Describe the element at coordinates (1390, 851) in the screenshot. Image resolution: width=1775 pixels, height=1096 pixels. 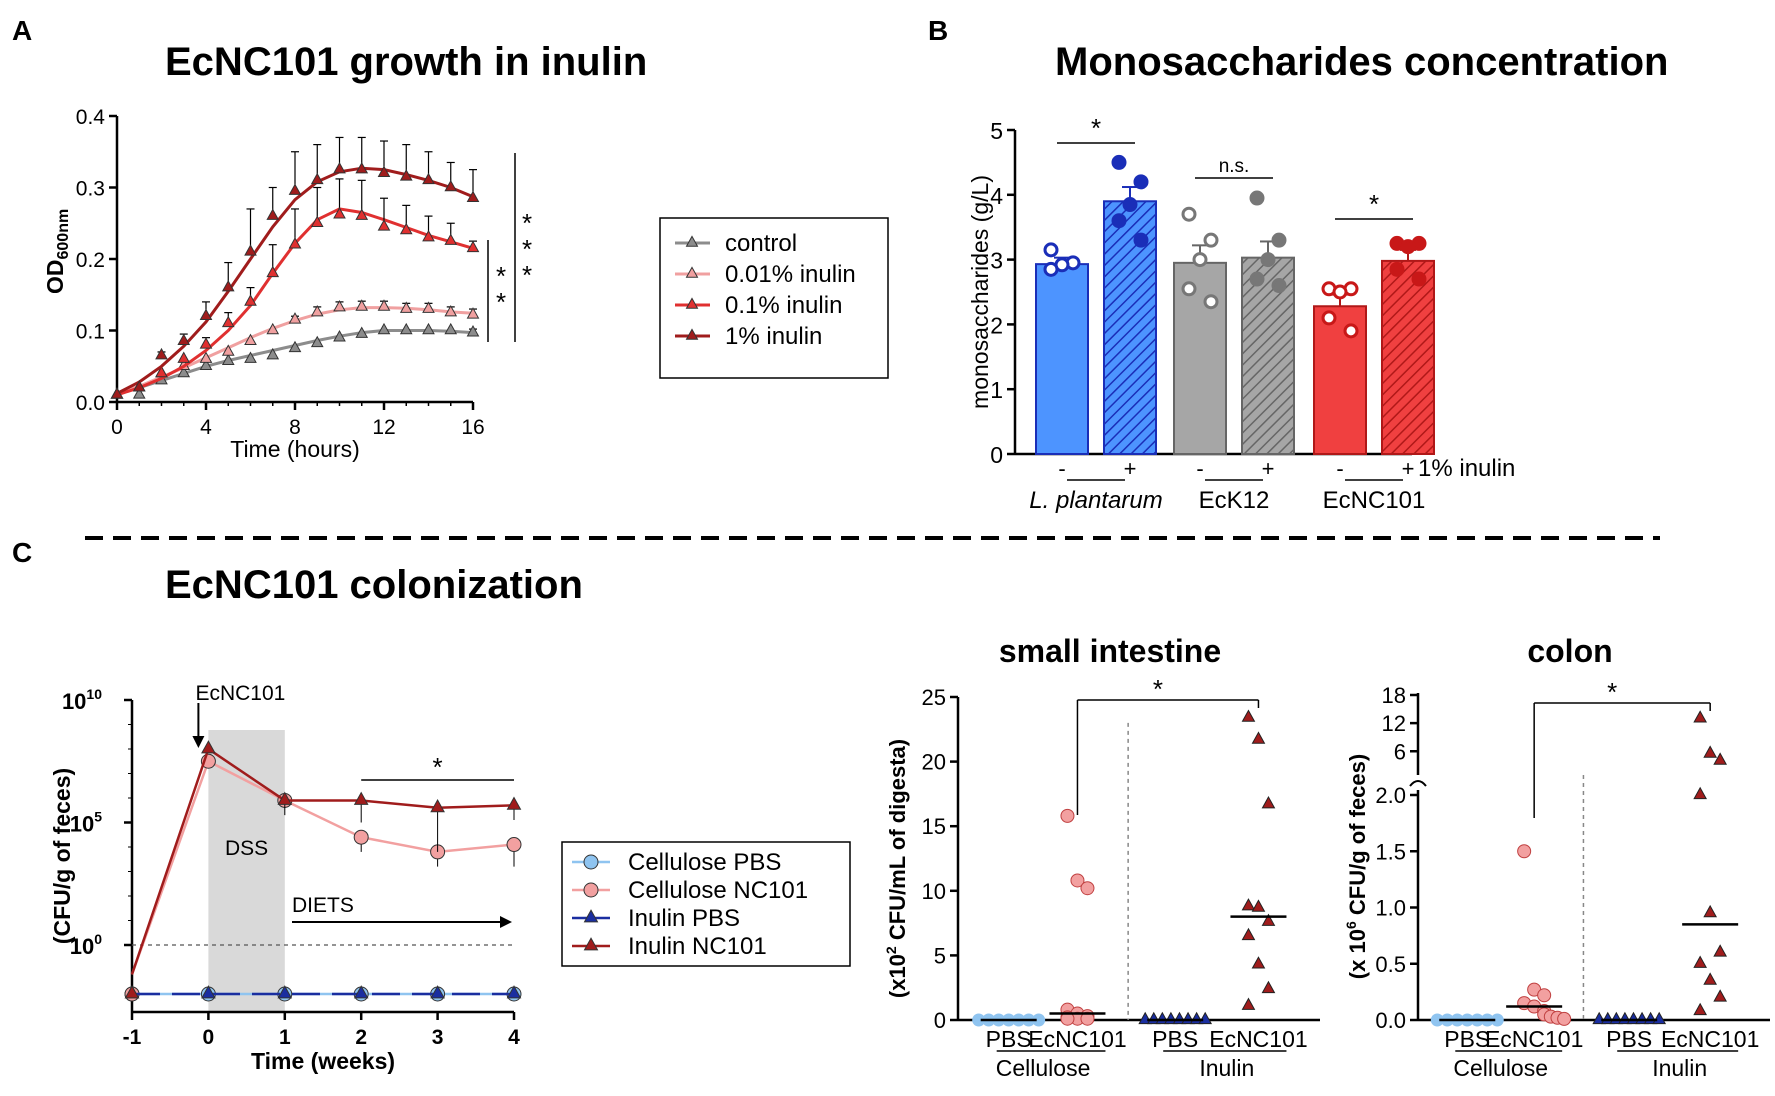
I see `y-tick-label: 1.5` at that location.